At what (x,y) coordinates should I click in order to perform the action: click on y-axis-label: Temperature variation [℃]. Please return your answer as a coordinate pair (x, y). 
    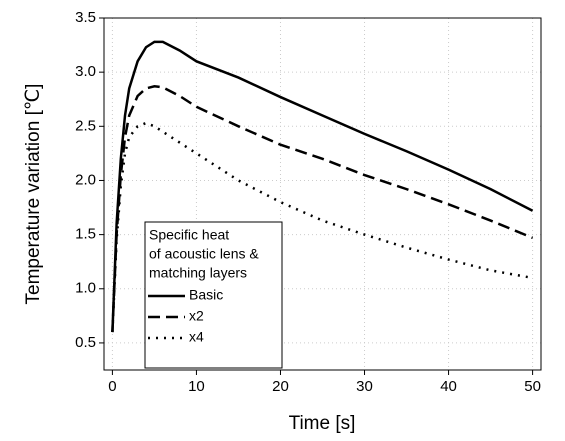
    Looking at the image, I should click on (33, 194).